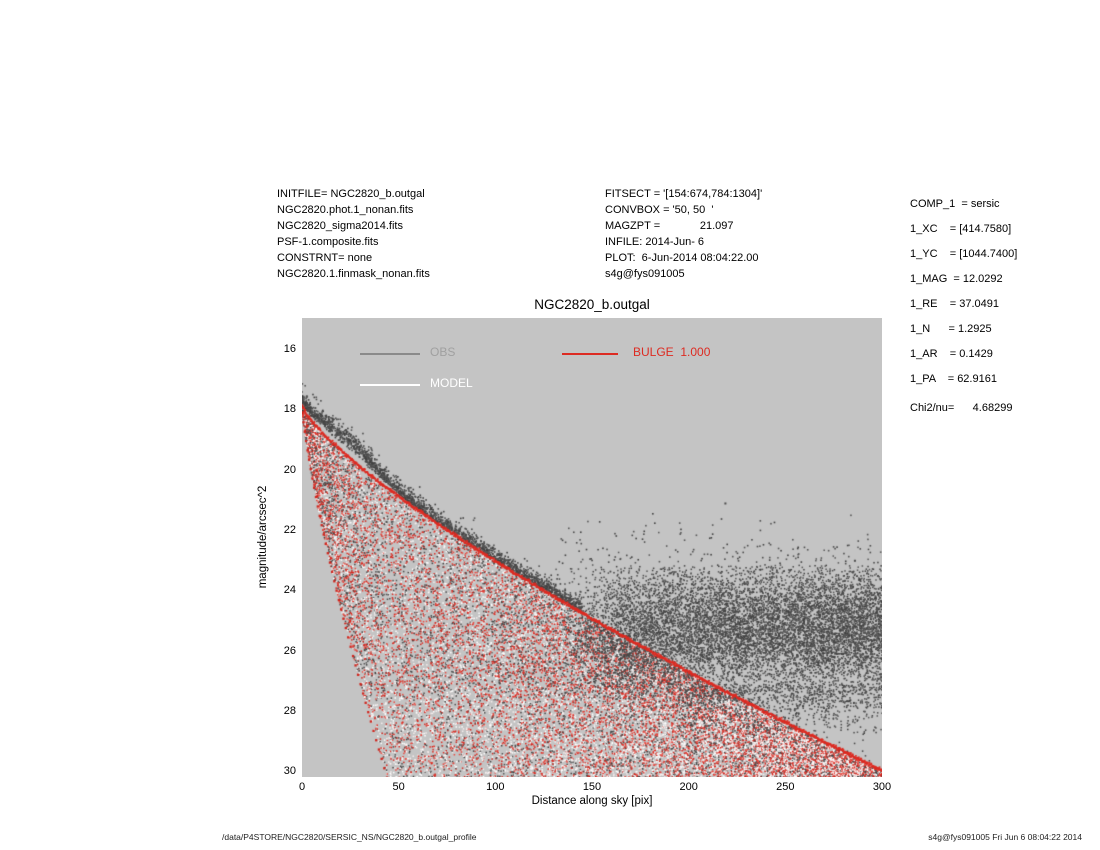 The height and width of the screenshot is (850, 1100). What do you see at coordinates (289, 530) in the screenshot?
I see `y-tick-label: 22` at bounding box center [289, 530].